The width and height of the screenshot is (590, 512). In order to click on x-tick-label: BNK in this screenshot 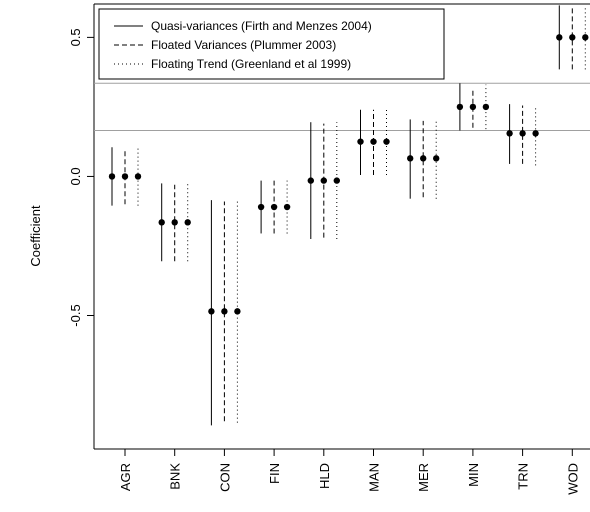, I will do `click(175, 476)`.